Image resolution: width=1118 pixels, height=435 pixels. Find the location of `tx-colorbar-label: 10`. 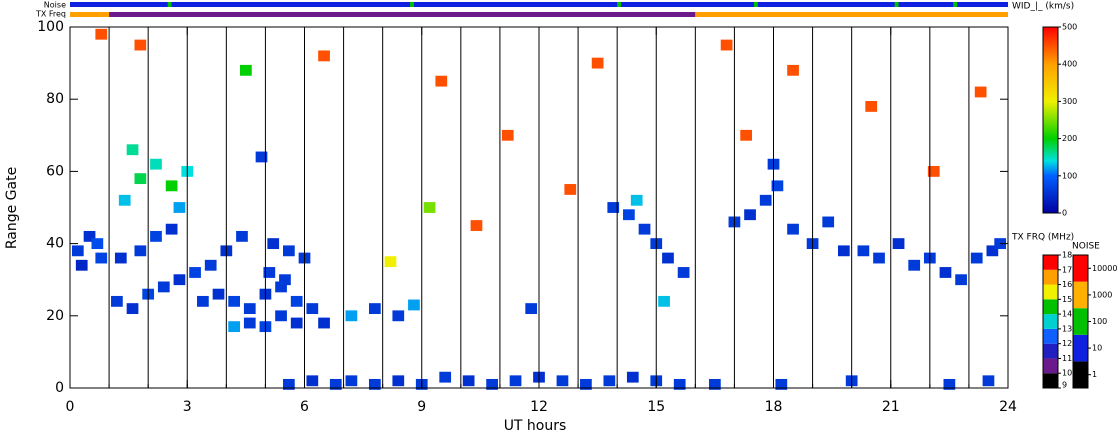

tx-colorbar-label: 10 is located at coordinates (1067, 373).